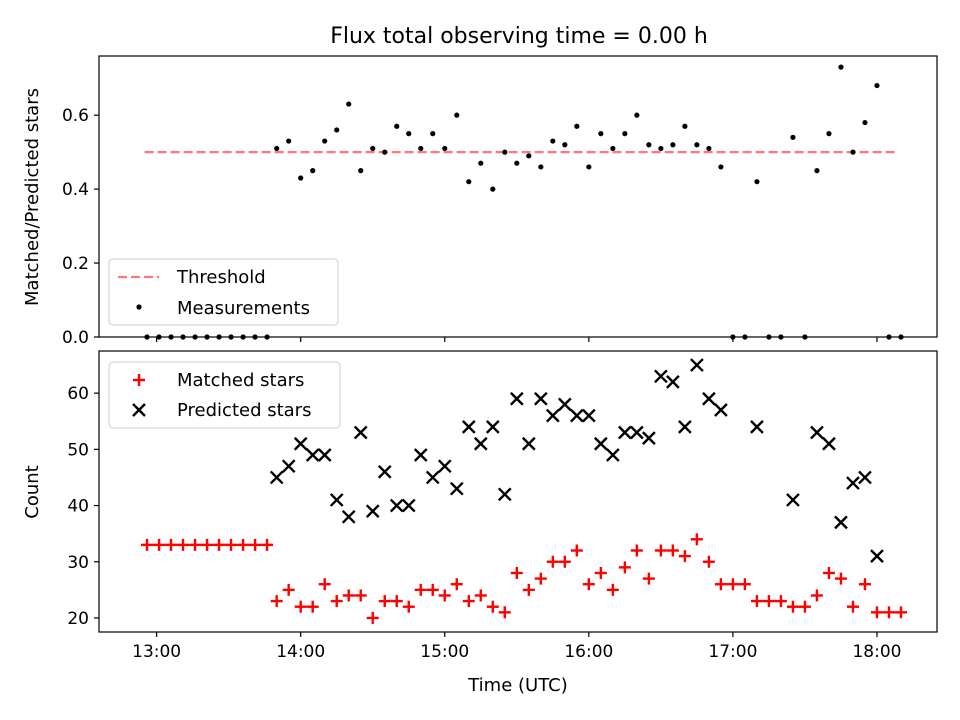 This screenshot has height=720, width=960. What do you see at coordinates (223, 292) in the screenshot?
I see `top-legend-box` at bounding box center [223, 292].